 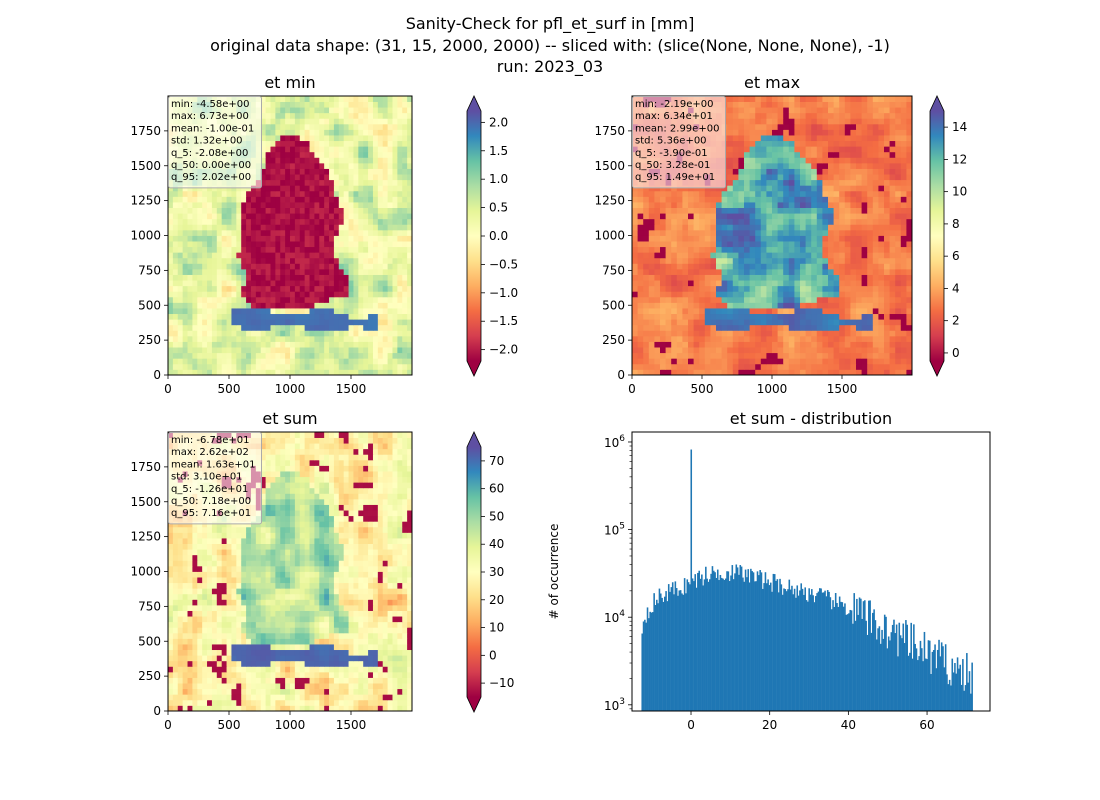 What do you see at coordinates (550, 67) in the screenshot?
I see `figure-title-line-3: run: 2023_03` at bounding box center [550, 67].